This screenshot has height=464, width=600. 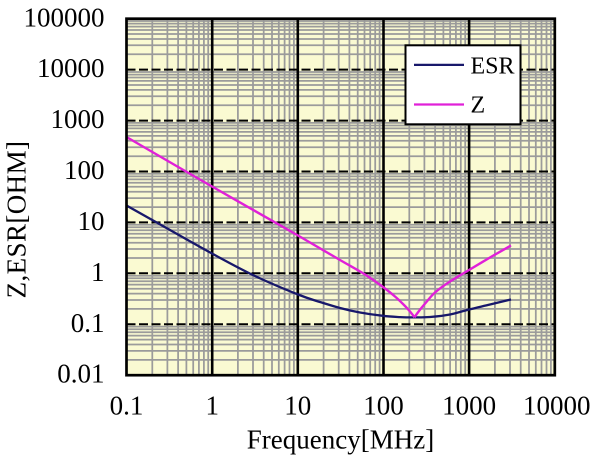 I want to click on svg-text: ESR, so click(x=493, y=66).